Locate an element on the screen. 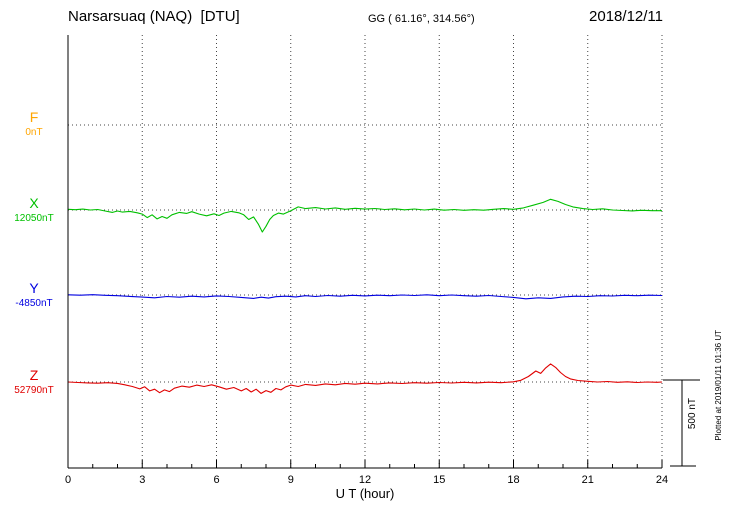 The height and width of the screenshot is (520, 730). x-tick-label: 9 is located at coordinates (291, 480).